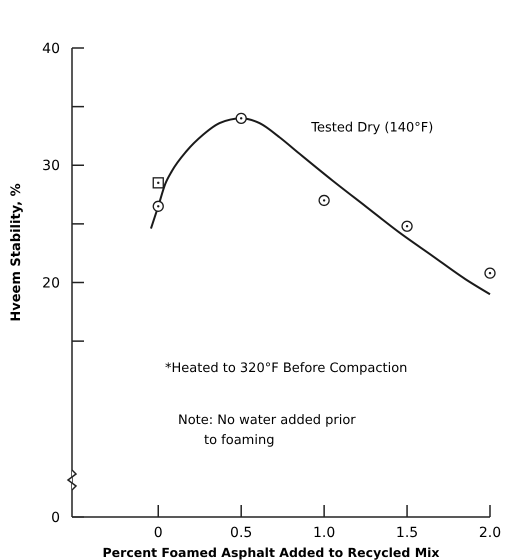 The image size is (505, 560). I want to click on x-tick-label: 1.0, so click(324, 533).